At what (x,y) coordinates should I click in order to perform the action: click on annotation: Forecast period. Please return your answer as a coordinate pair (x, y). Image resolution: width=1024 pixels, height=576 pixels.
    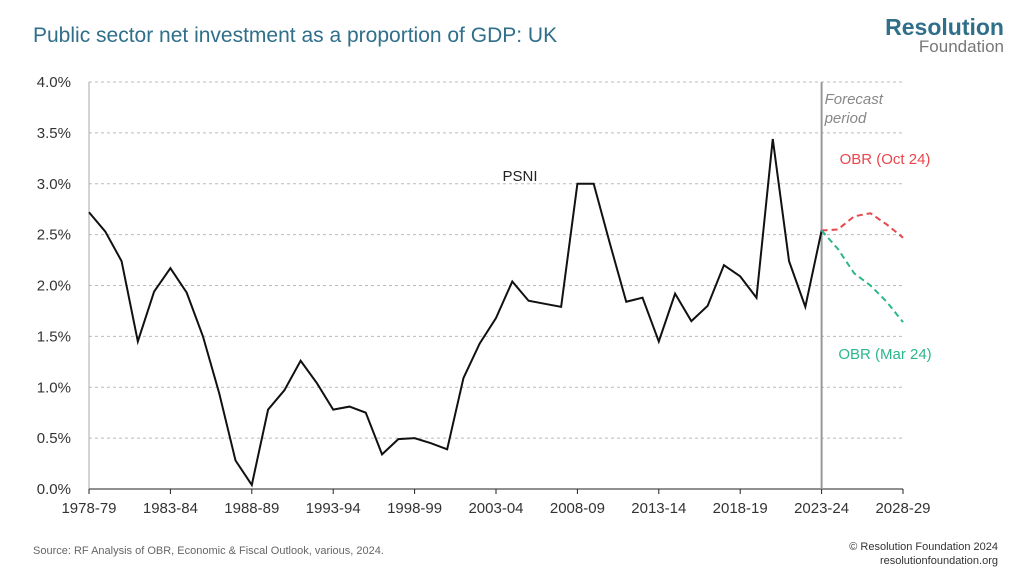
    Looking at the image, I should click on (853, 109).